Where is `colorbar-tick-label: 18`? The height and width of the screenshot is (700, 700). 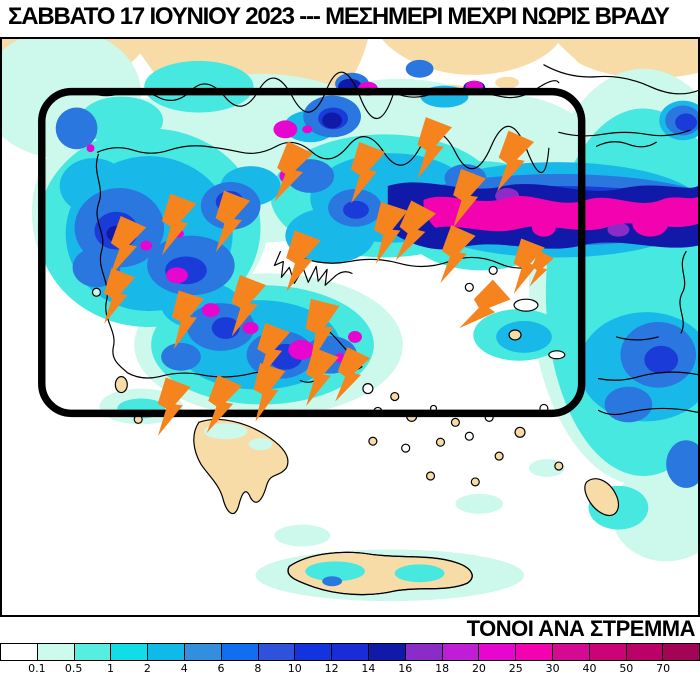 colorbar-tick-label: 18 is located at coordinates (442, 668).